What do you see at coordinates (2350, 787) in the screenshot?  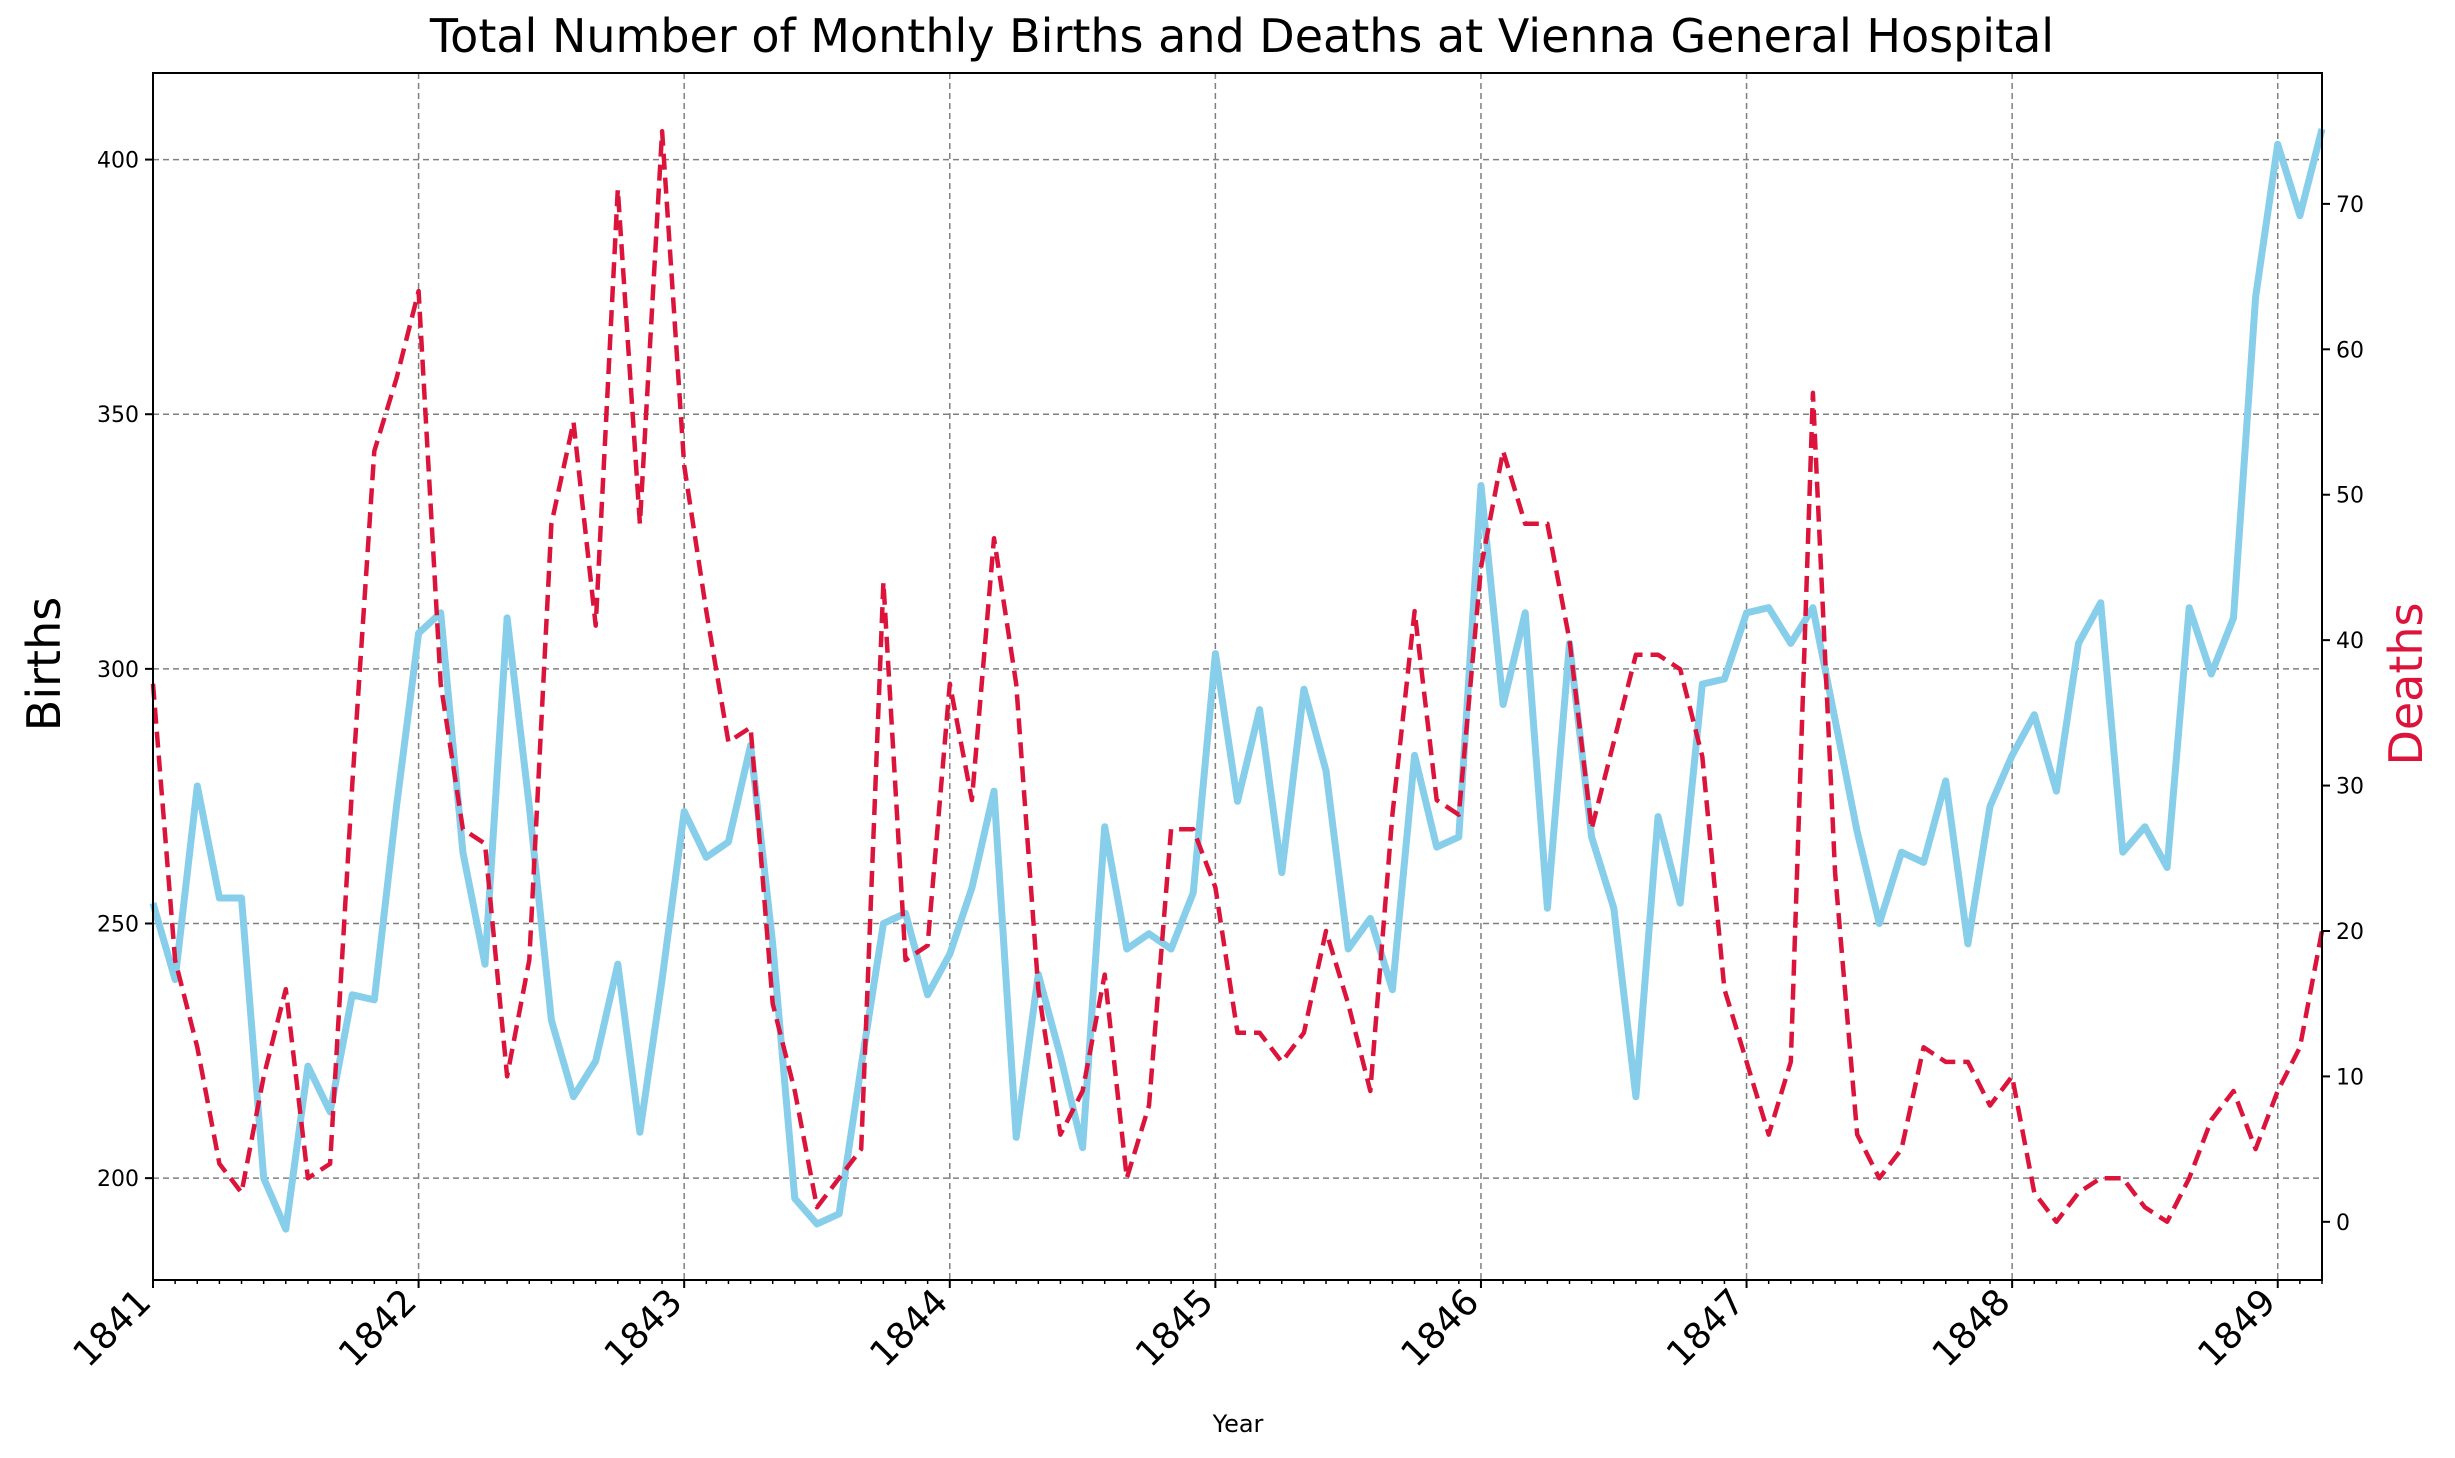 I see `y-right-tick-label: 30` at bounding box center [2350, 787].